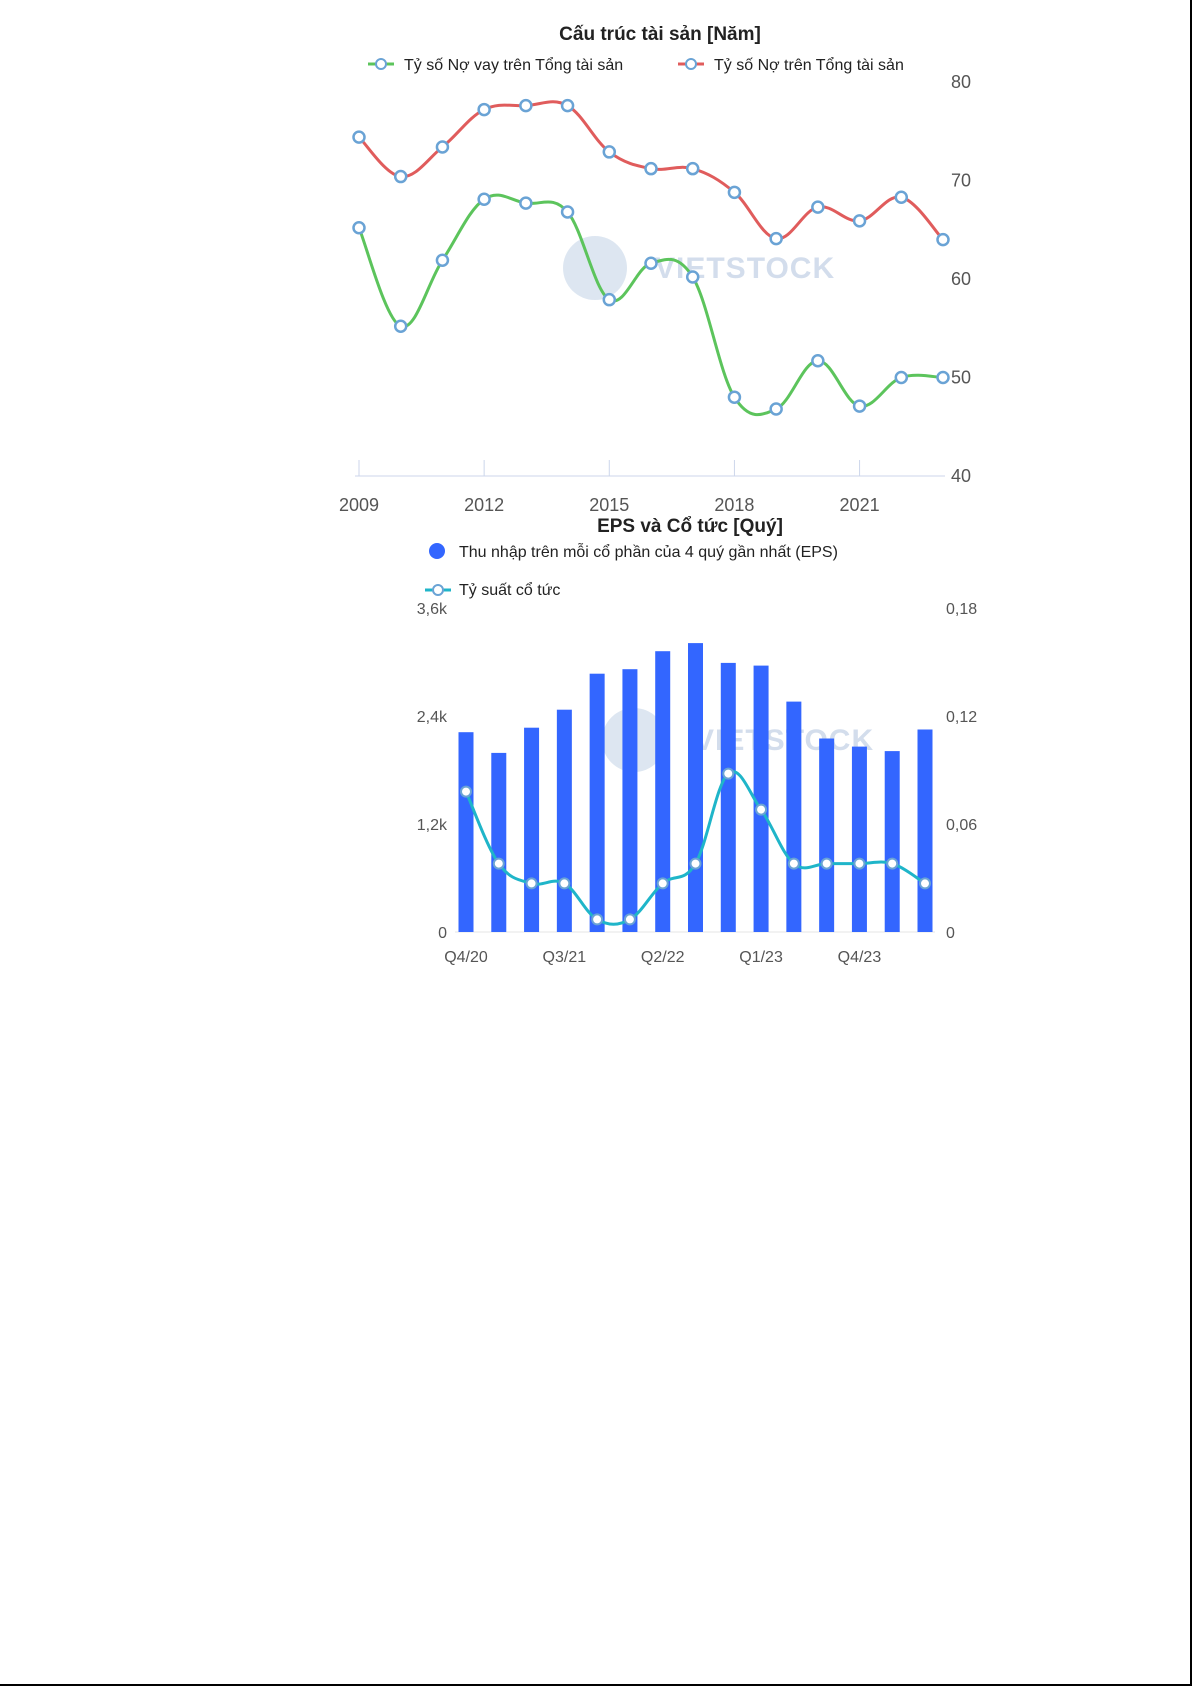 This screenshot has width=1192, height=1686. What do you see at coordinates (466, 957) in the screenshot?
I see `x-tick-label: Q4/20` at bounding box center [466, 957].